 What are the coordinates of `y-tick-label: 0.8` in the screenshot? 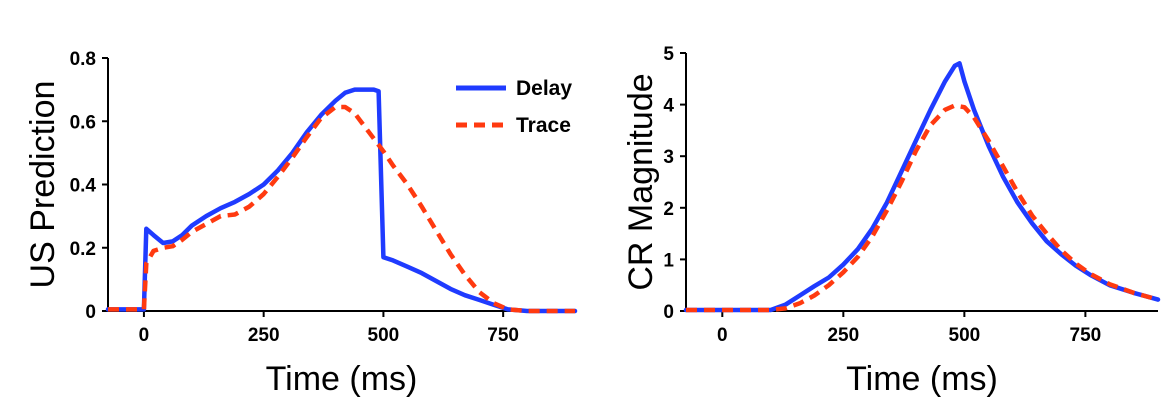 It's located at (83, 59).